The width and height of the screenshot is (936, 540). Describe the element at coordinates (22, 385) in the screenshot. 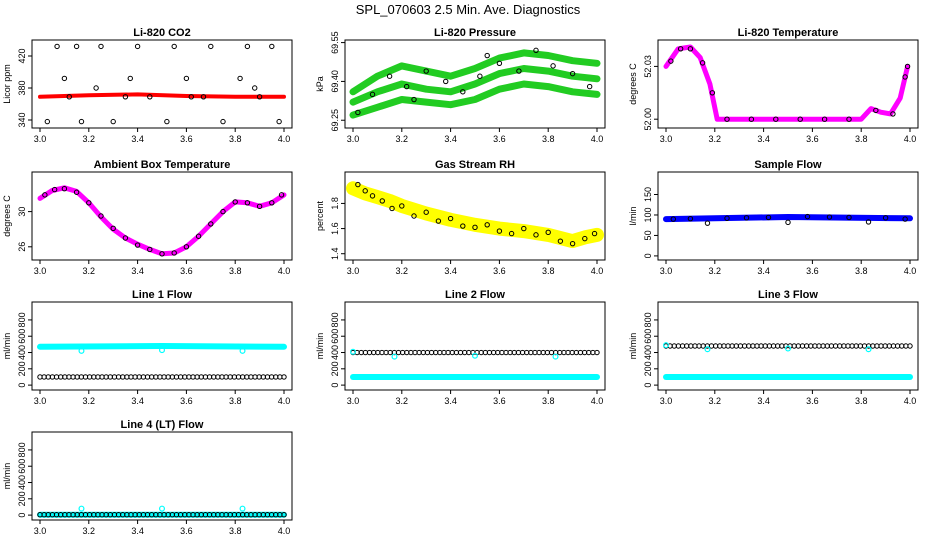

I see `y-tick-label: 0` at that location.